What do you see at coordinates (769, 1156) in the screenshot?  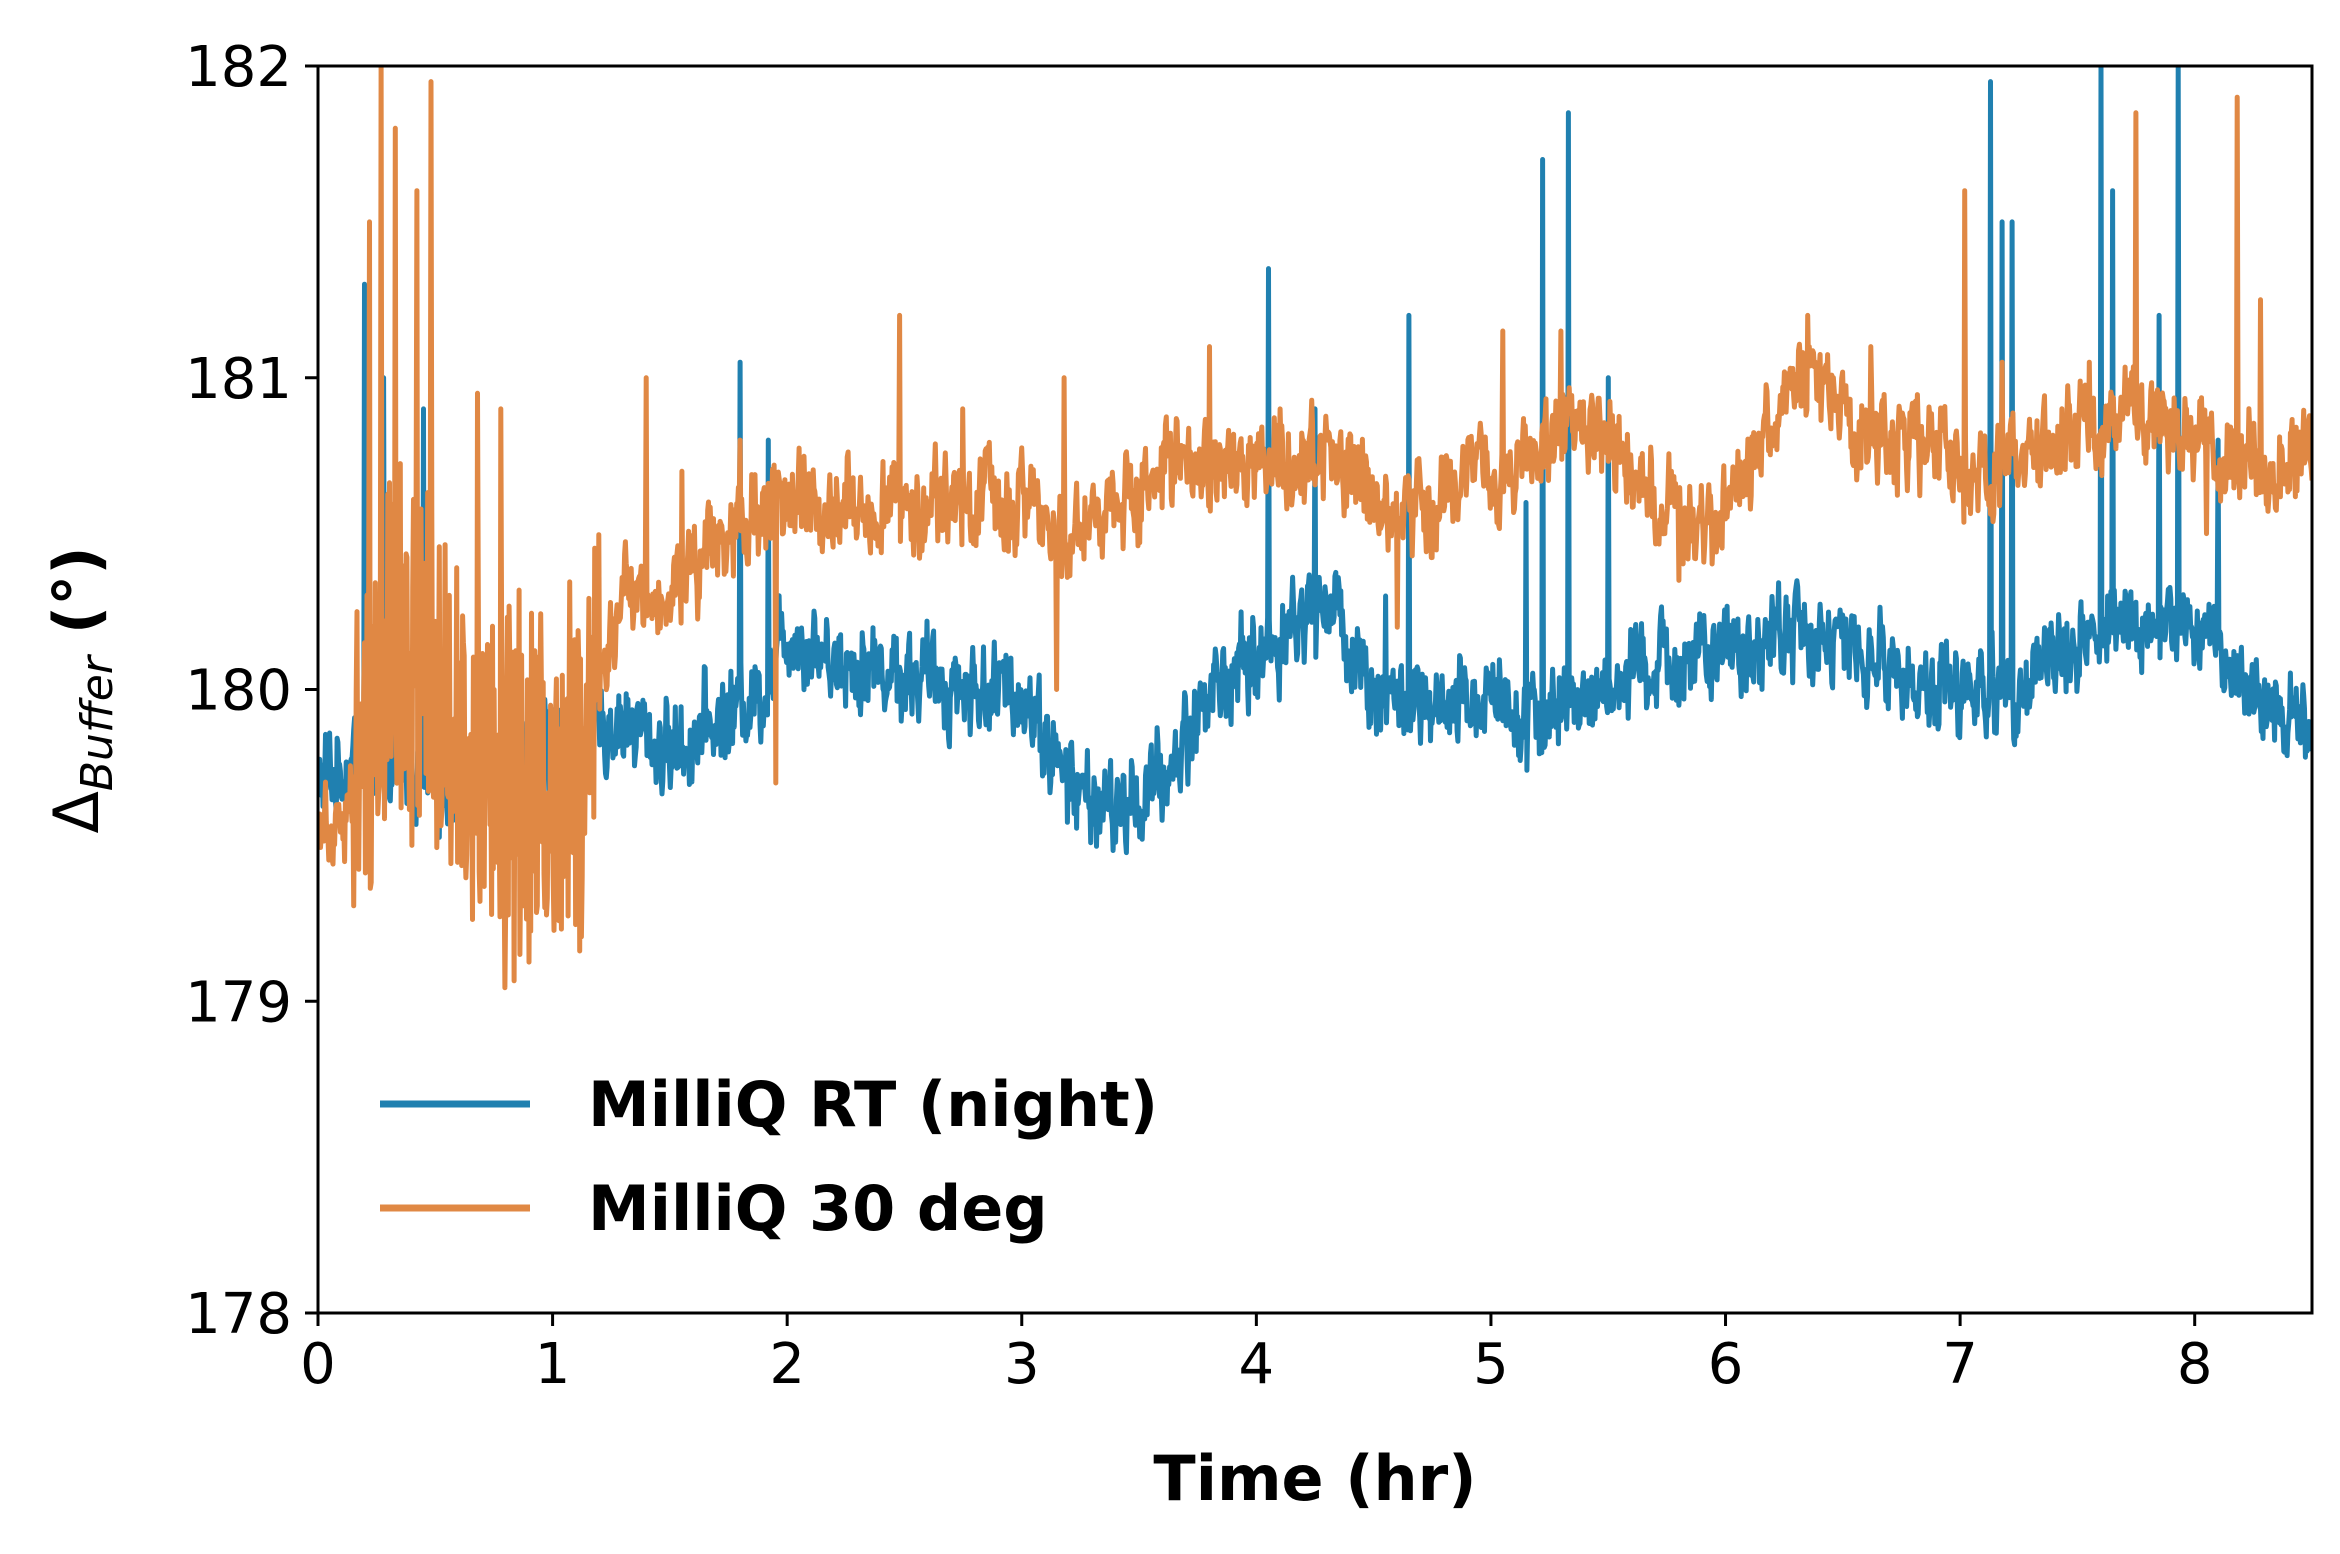 I see `legend: MilliQ RT (night) MilliQ 30 deg` at bounding box center [769, 1156].